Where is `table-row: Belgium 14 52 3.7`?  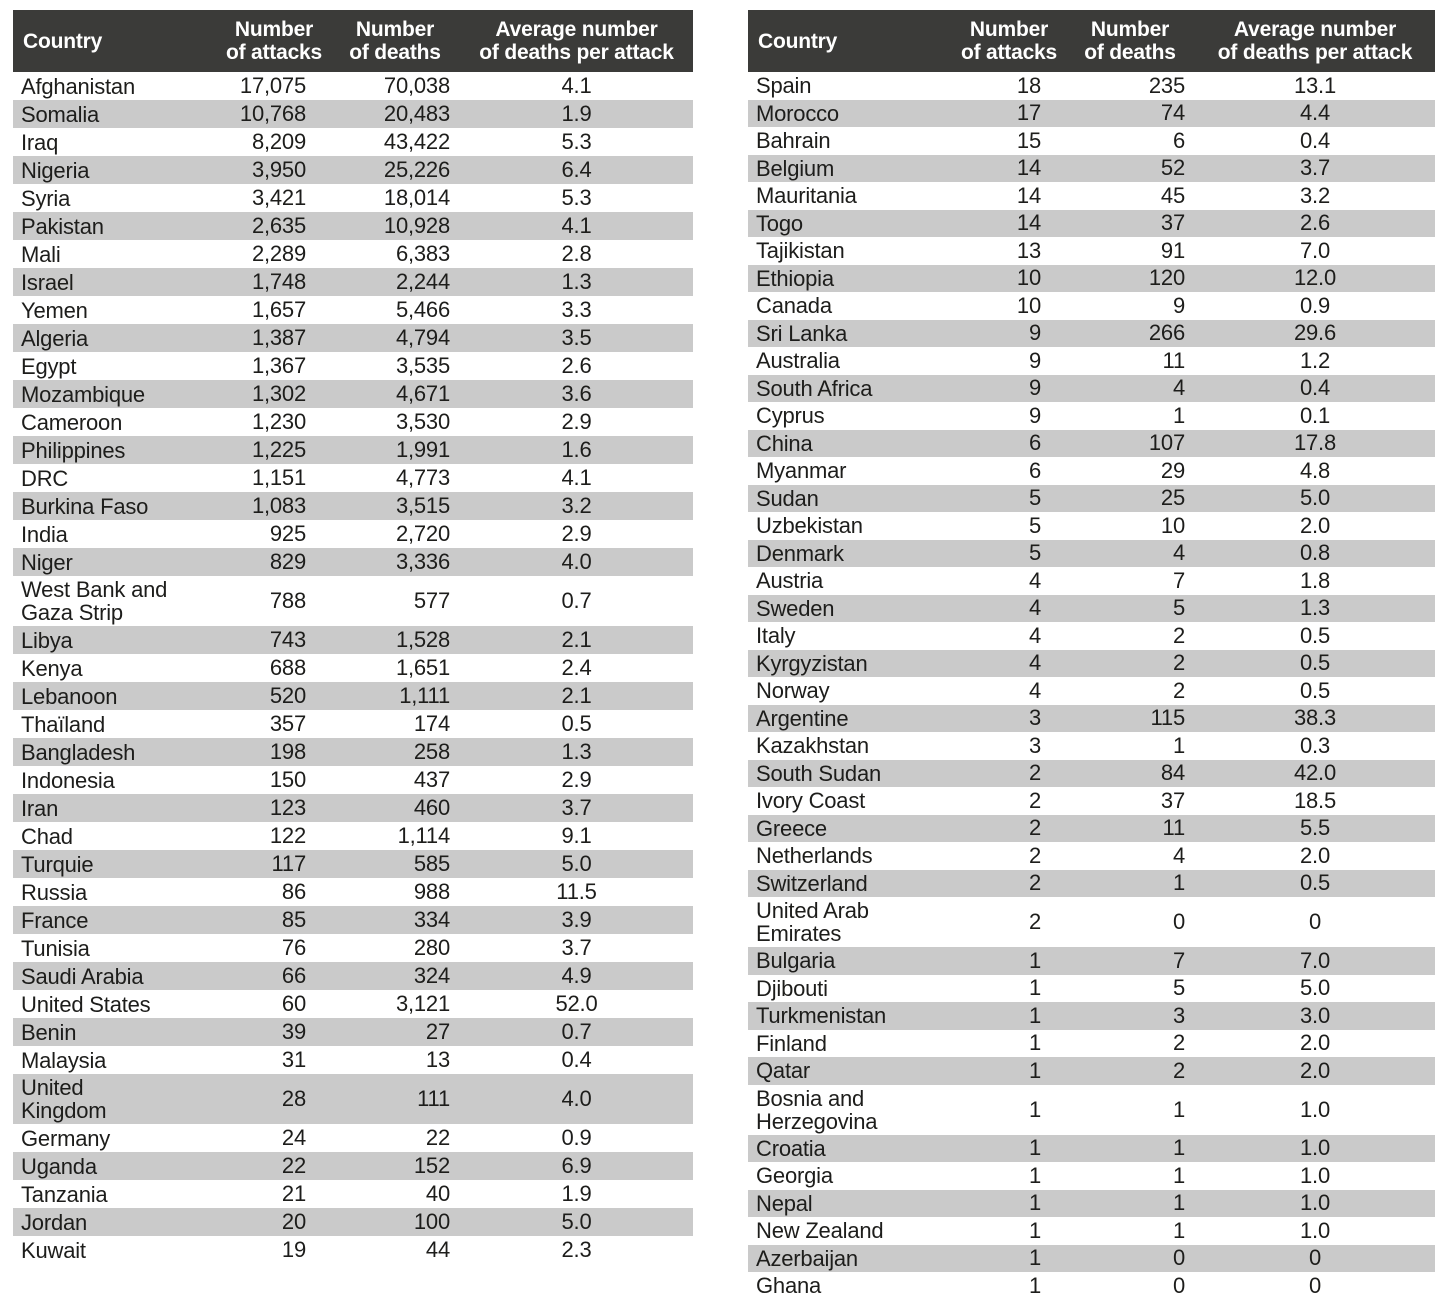
table-row: Belgium 14 52 3.7 is located at coordinates (1091, 168).